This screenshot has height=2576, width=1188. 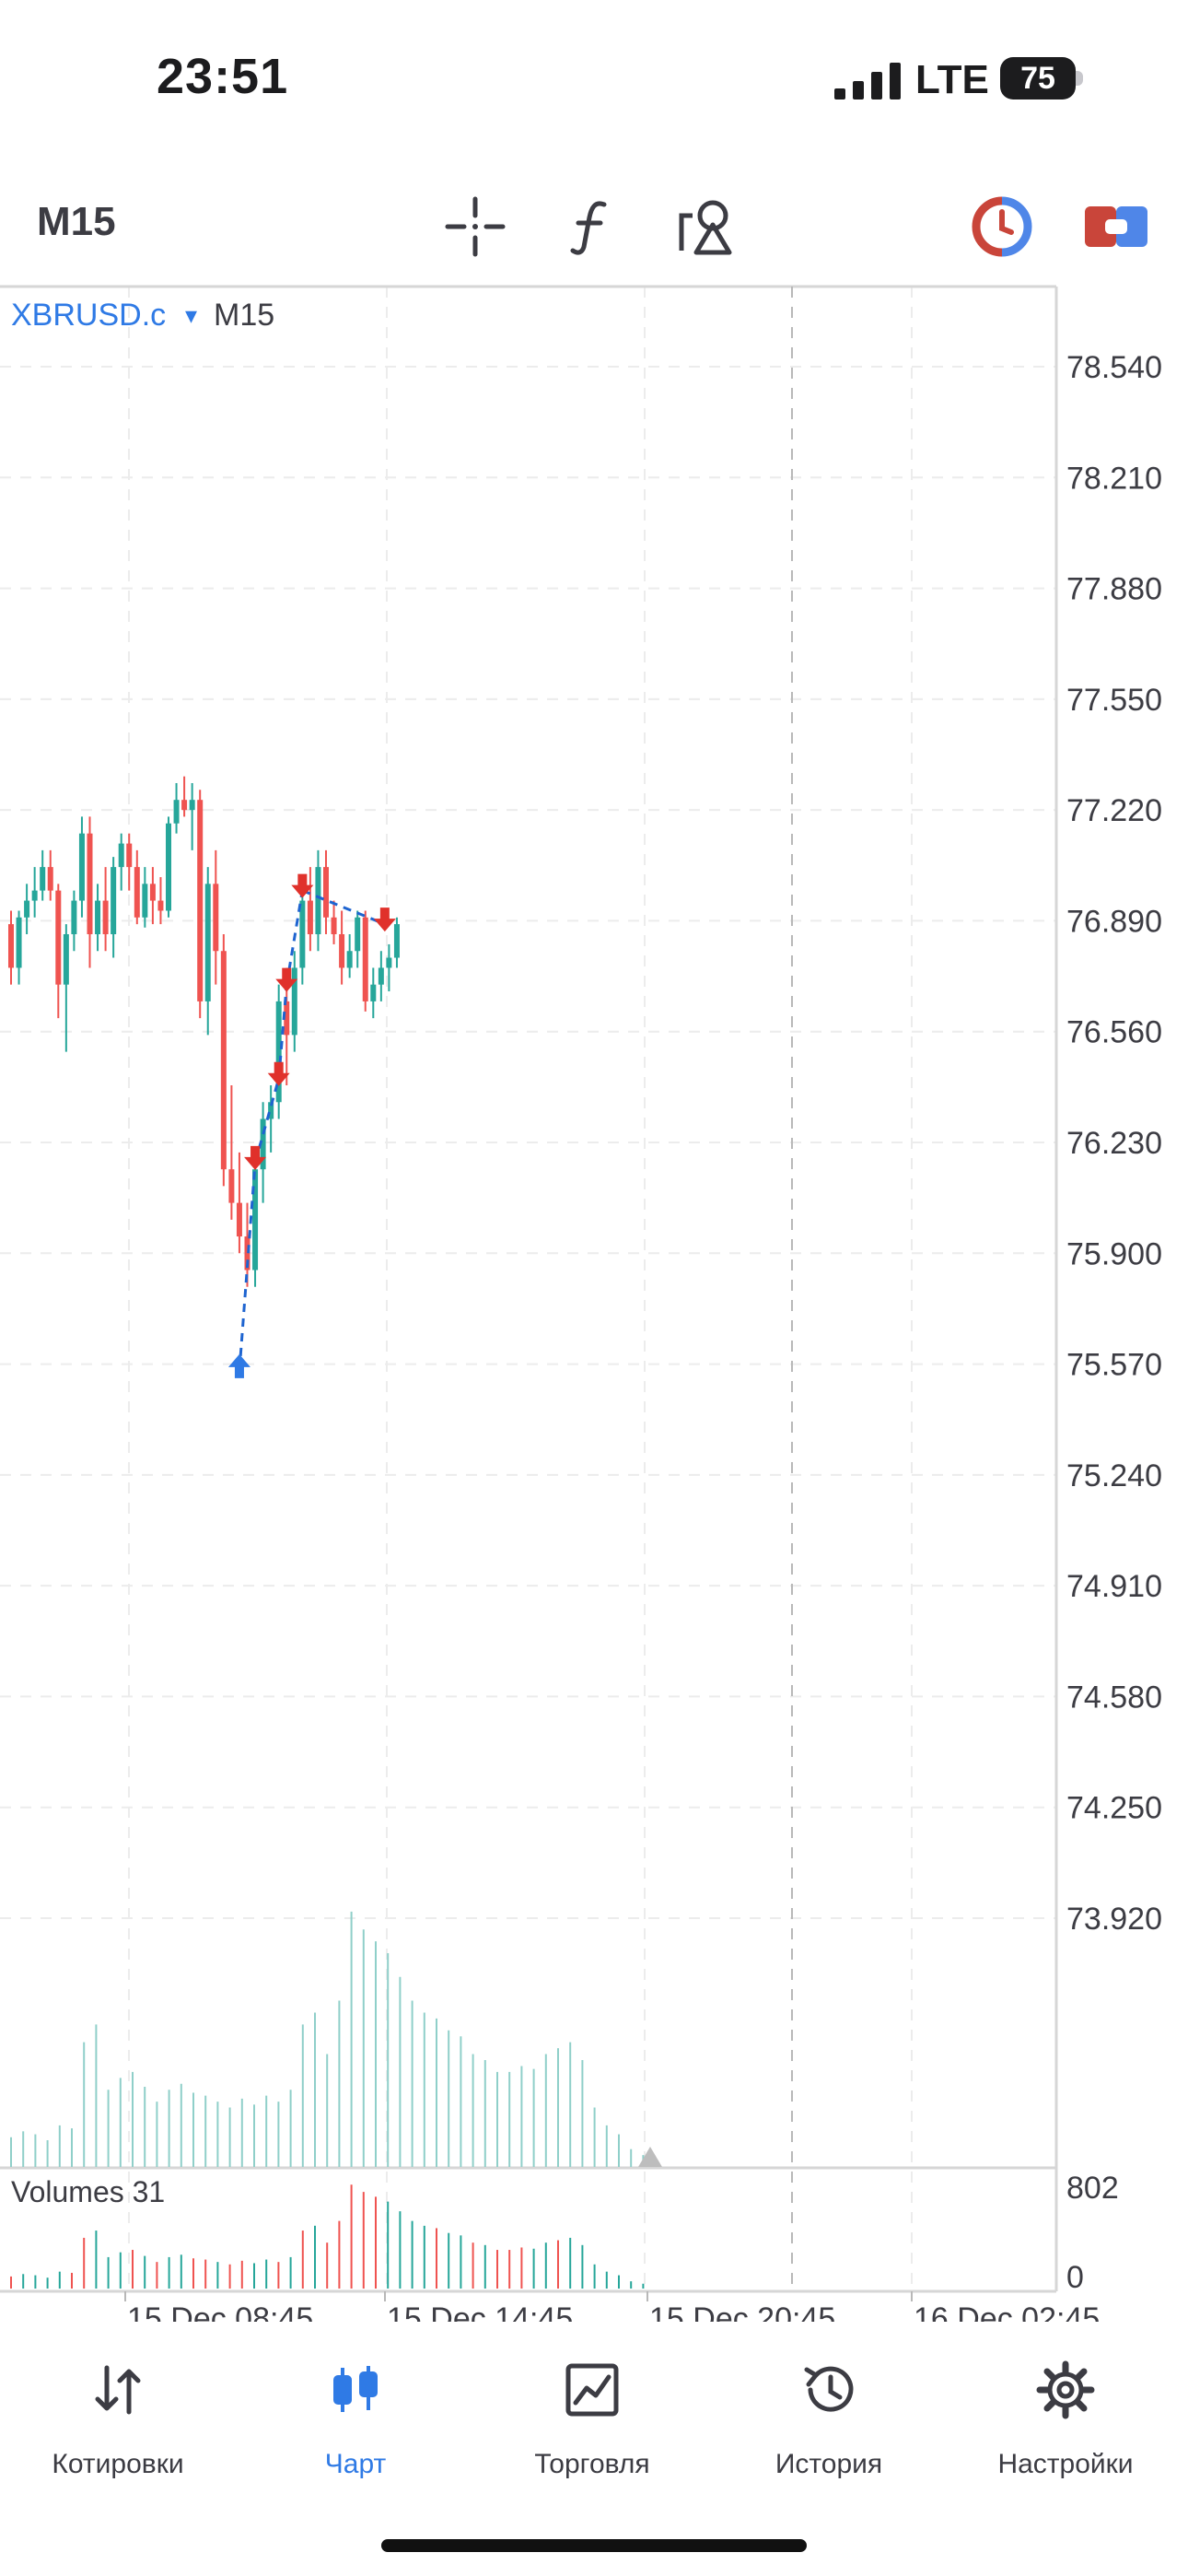 I want to click on indicators-icon, so click(x=591, y=227).